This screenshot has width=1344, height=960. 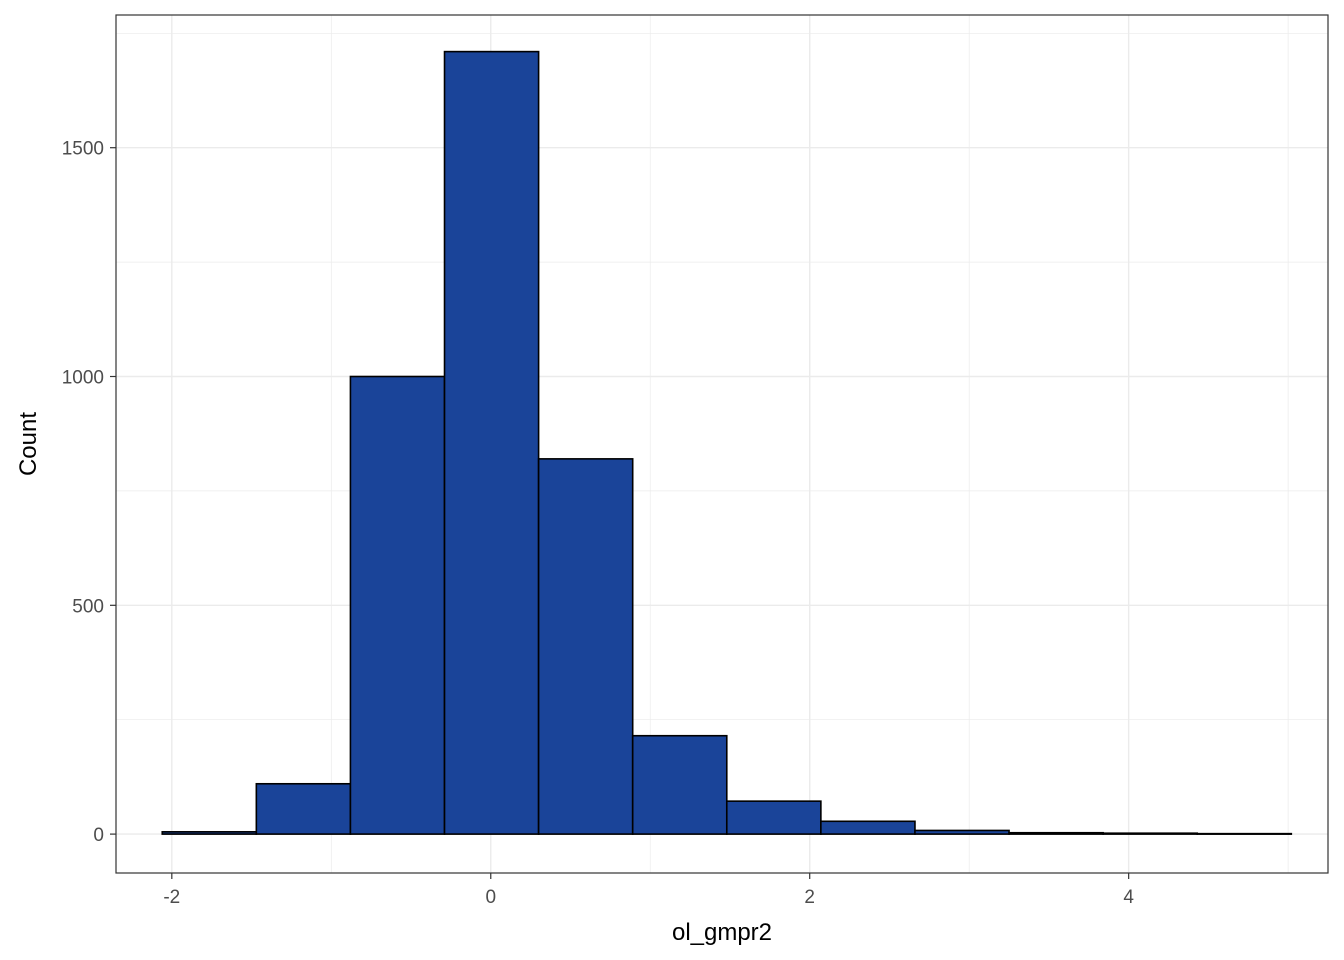 I want to click on x-tick-label: -2, so click(x=171, y=897).